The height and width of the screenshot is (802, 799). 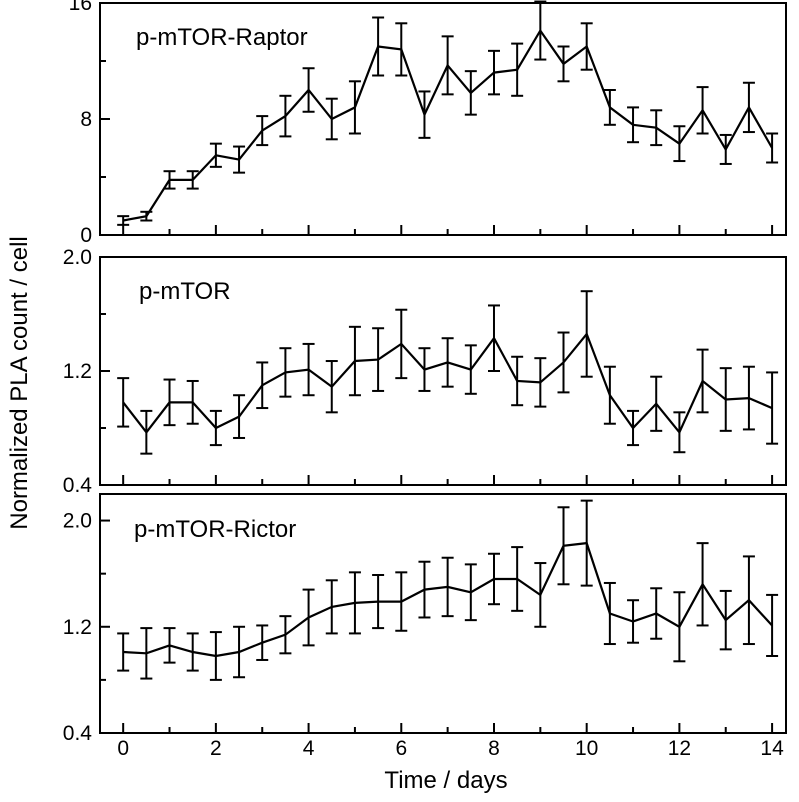 I want to click on x-tick-label: 8, so click(x=494, y=748).